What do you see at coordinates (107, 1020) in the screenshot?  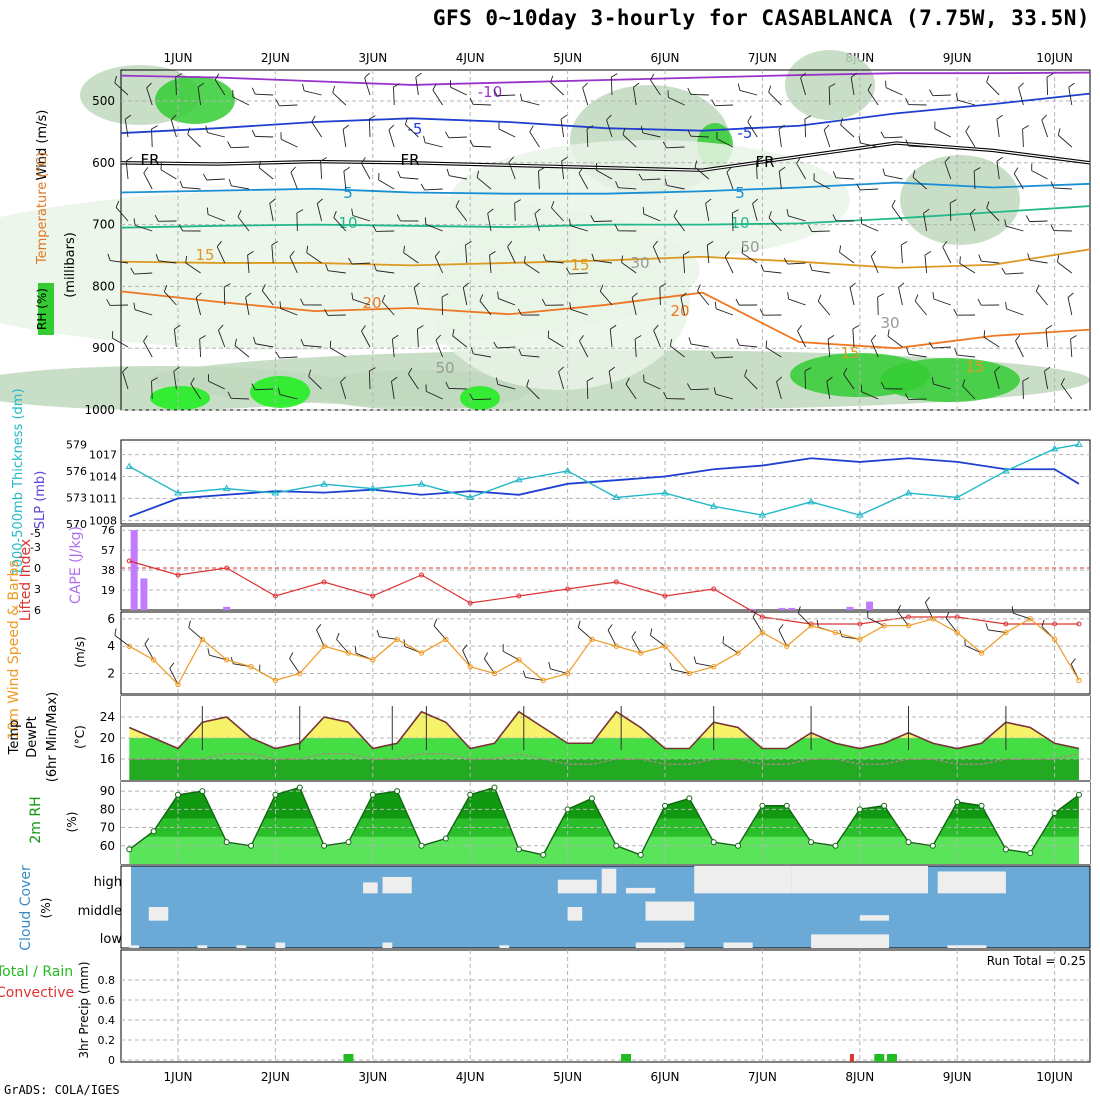 I see `precip-tick-label: 0.4` at bounding box center [107, 1020].